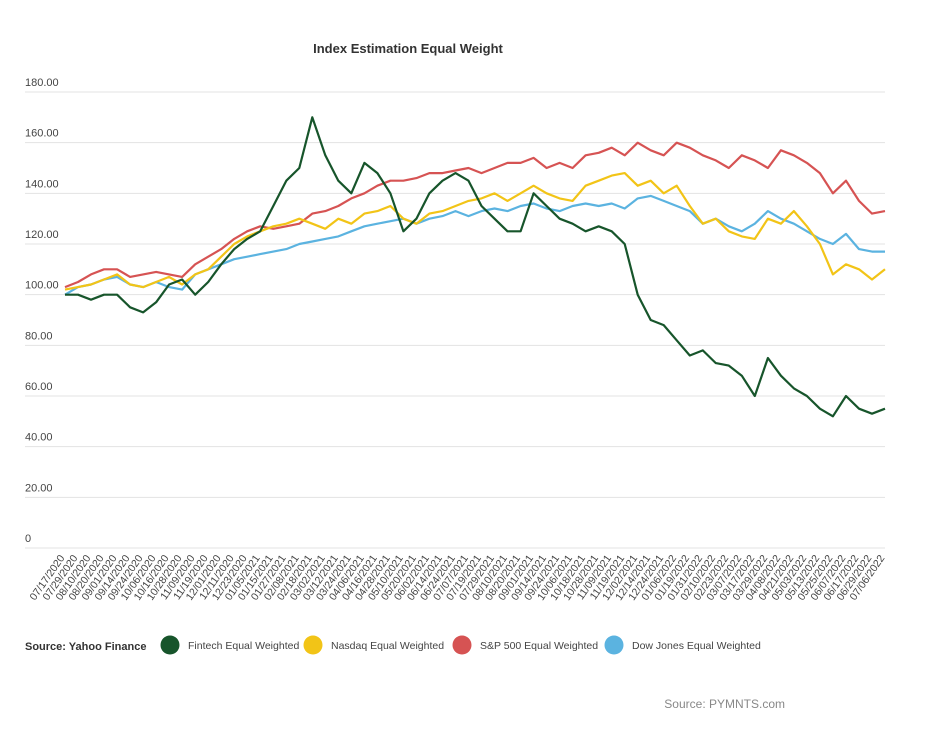 The image size is (936, 729). I want to click on legend-label: Fintech Equal Weighted, so click(243, 646).